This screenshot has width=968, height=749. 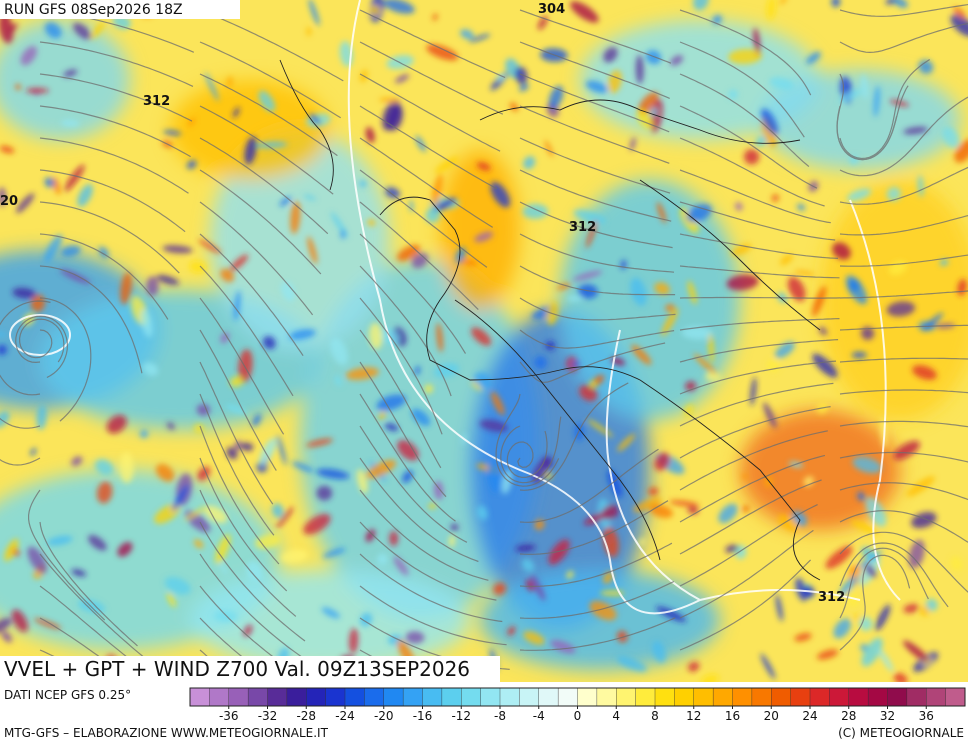 What do you see at coordinates (809, 716) in the screenshot?
I see `colorbar-tick-label: 24` at bounding box center [809, 716].